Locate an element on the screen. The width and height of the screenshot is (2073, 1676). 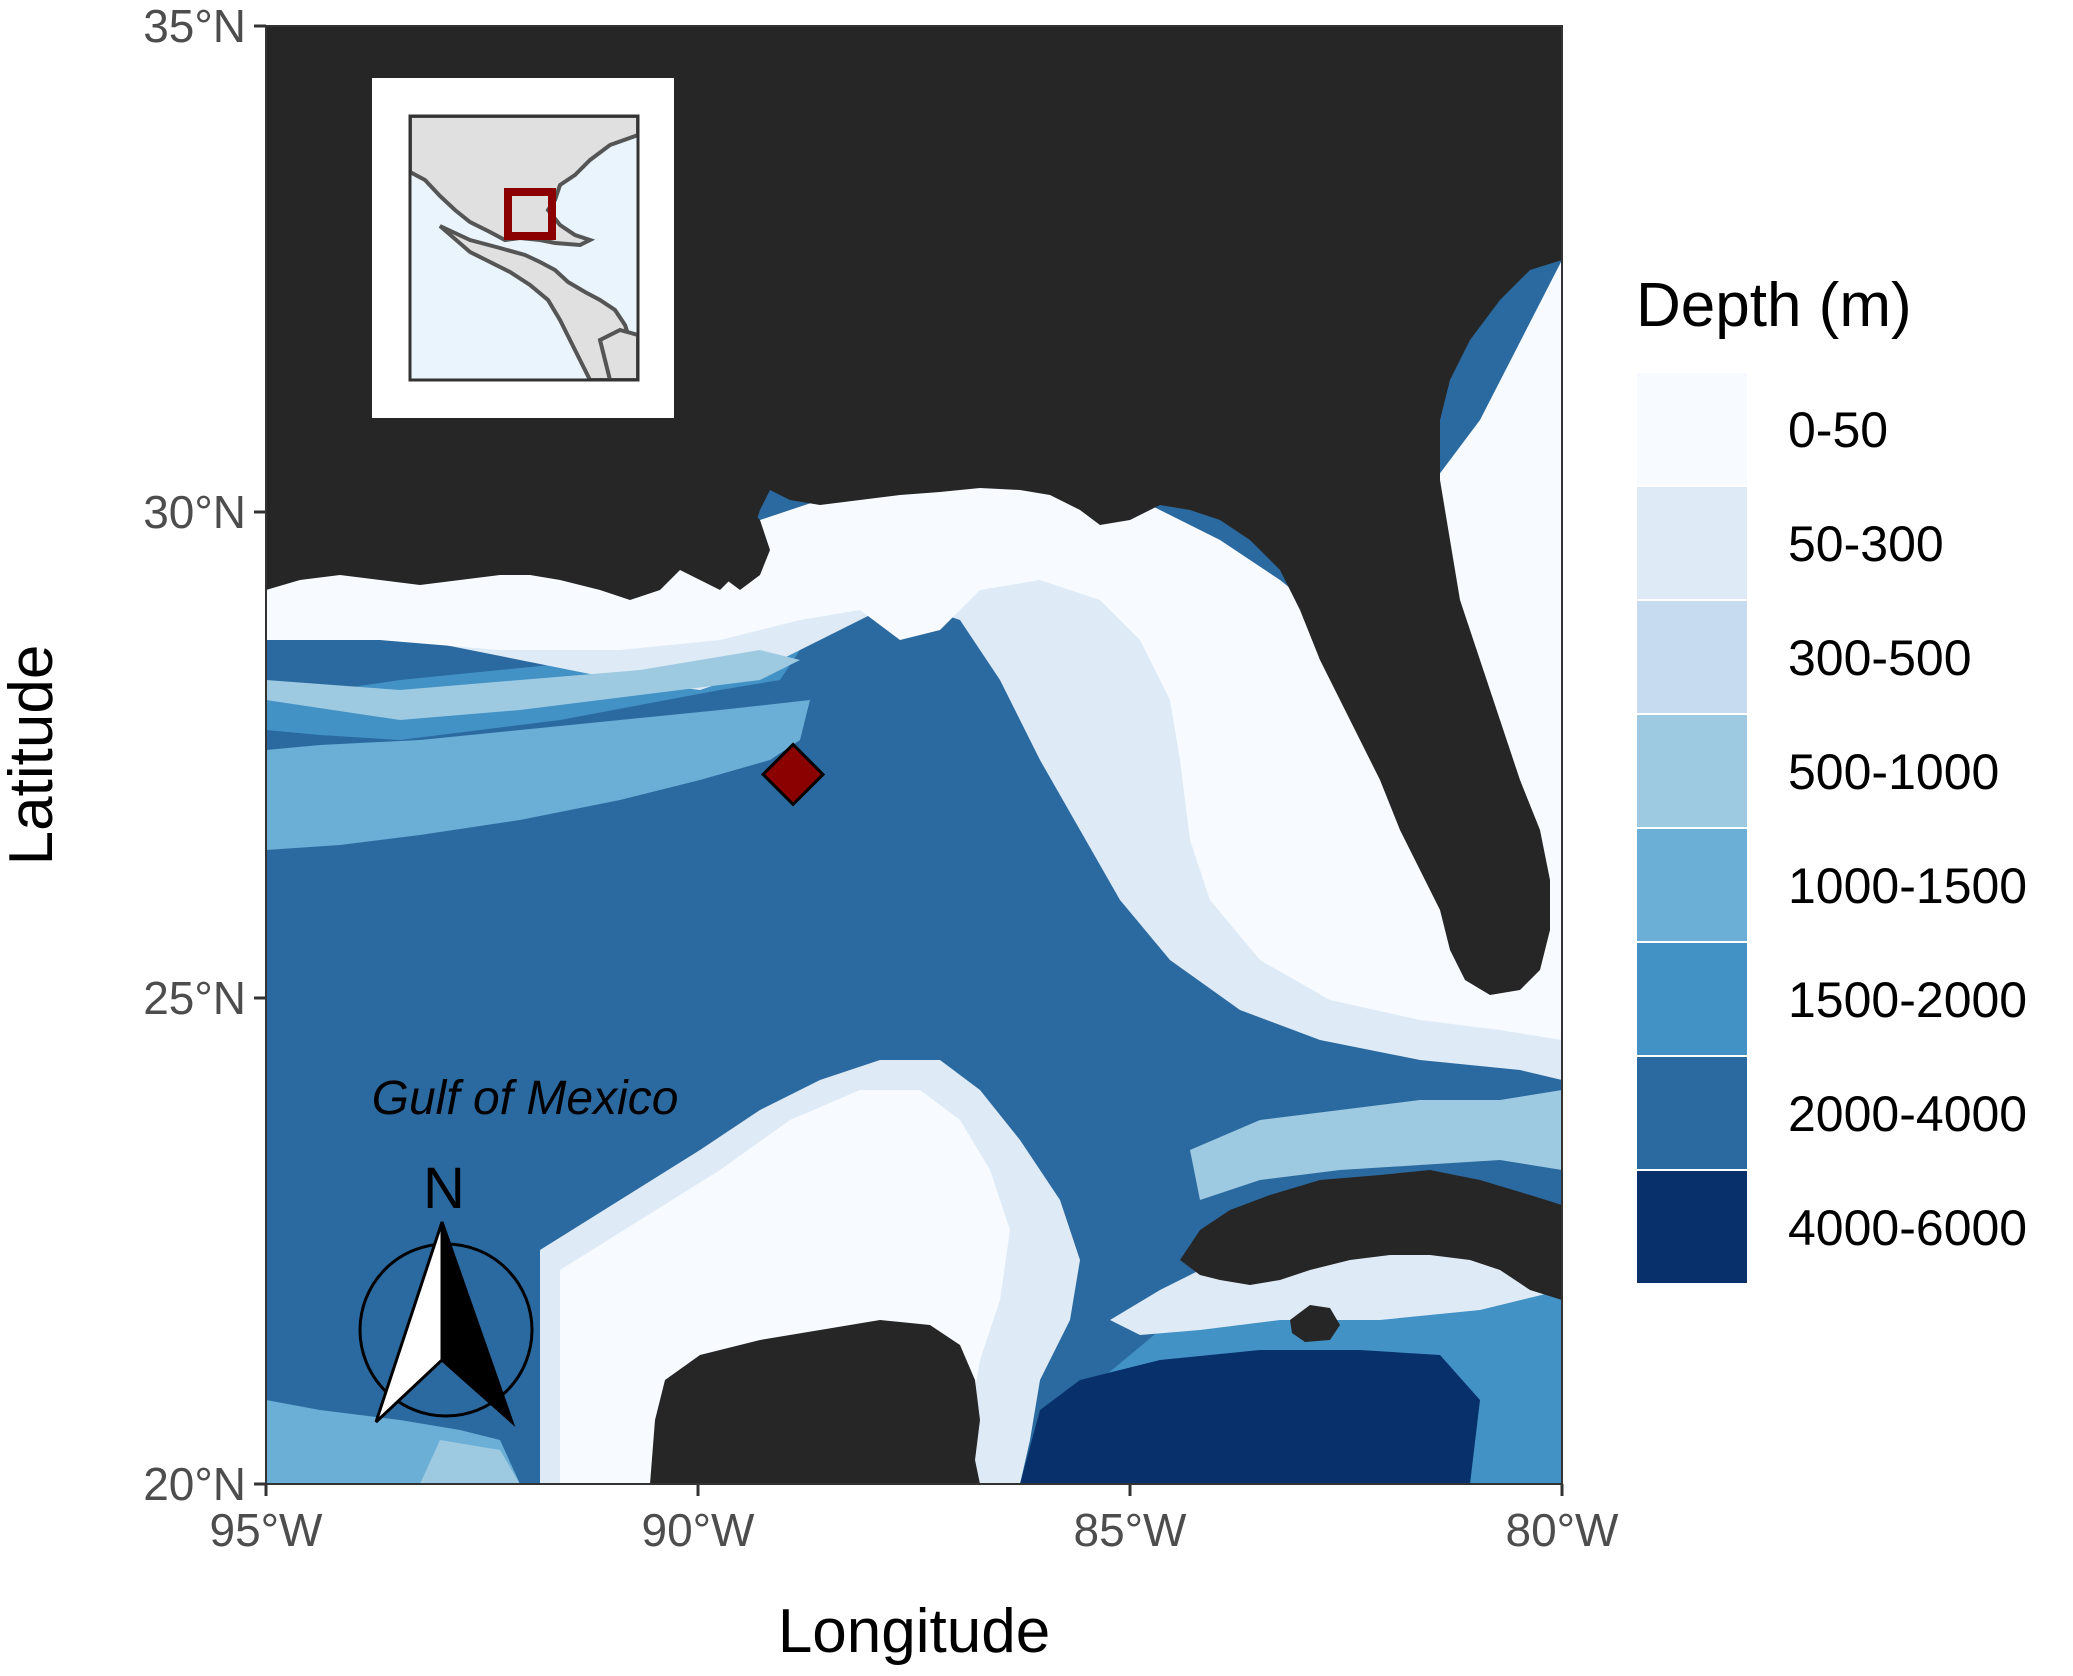
inset-highlight-box is located at coordinates (530, 214).